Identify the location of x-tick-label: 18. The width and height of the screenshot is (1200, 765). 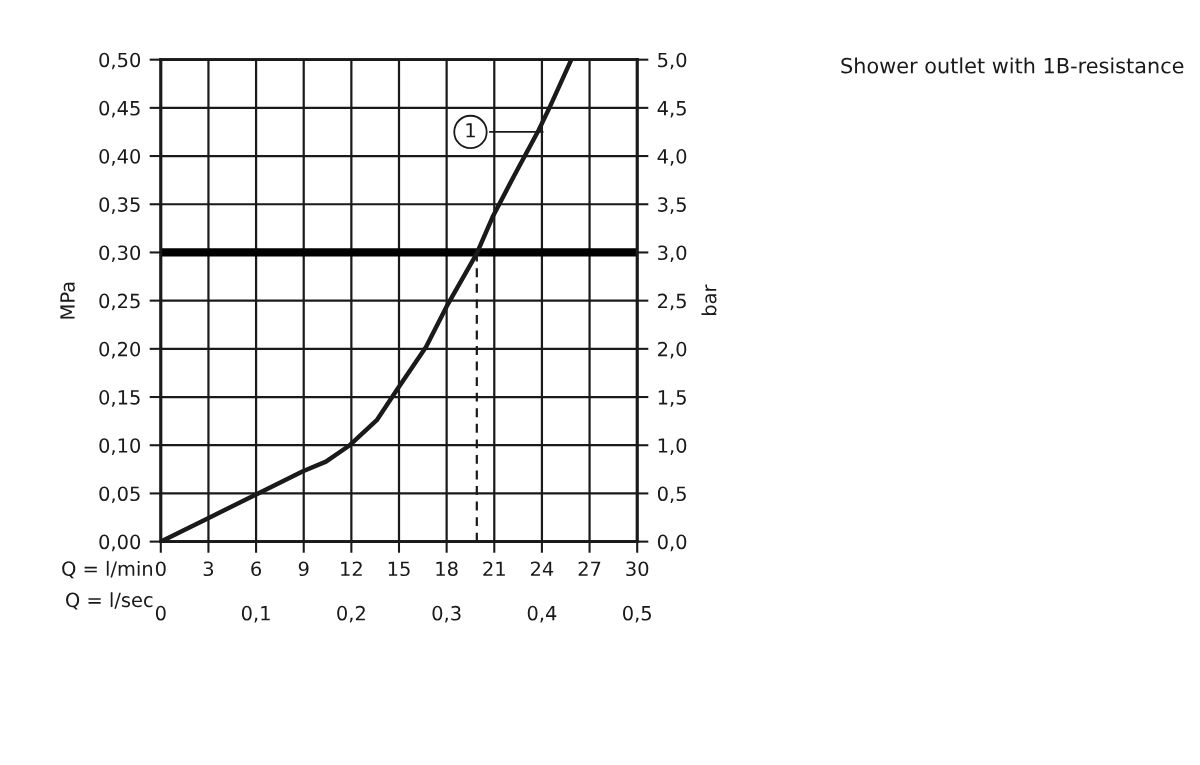
(447, 569).